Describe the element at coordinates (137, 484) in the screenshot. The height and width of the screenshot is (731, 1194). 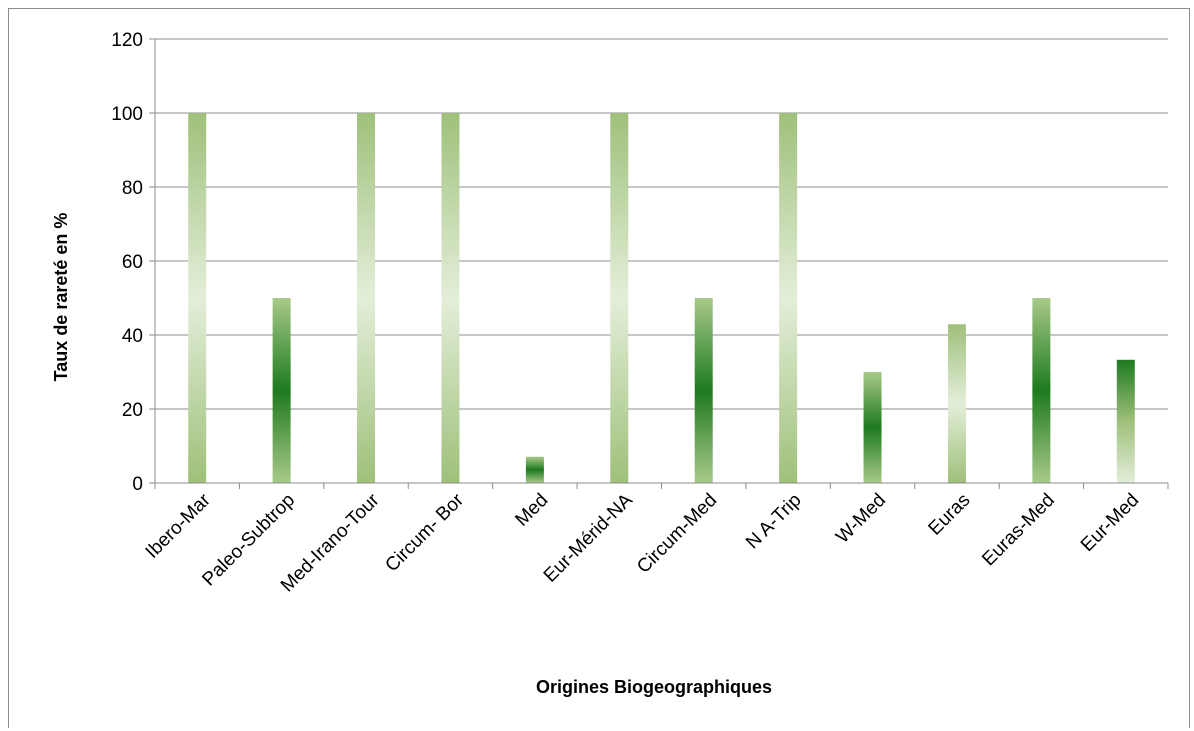
I see `y-tick-label-0: 0` at that location.